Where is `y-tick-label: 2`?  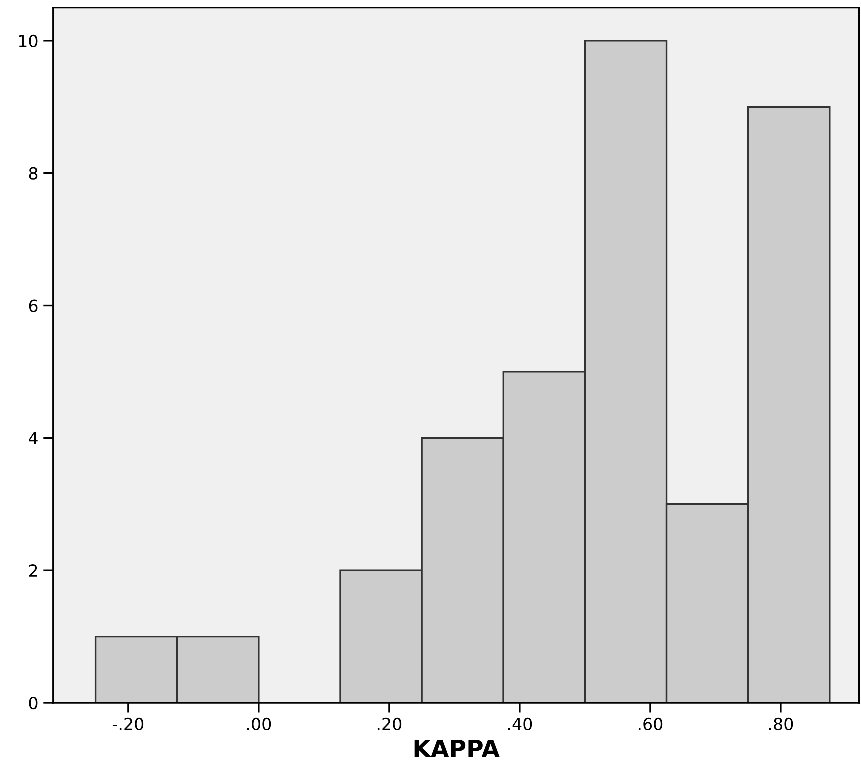 y-tick-label: 2 is located at coordinates (33, 570).